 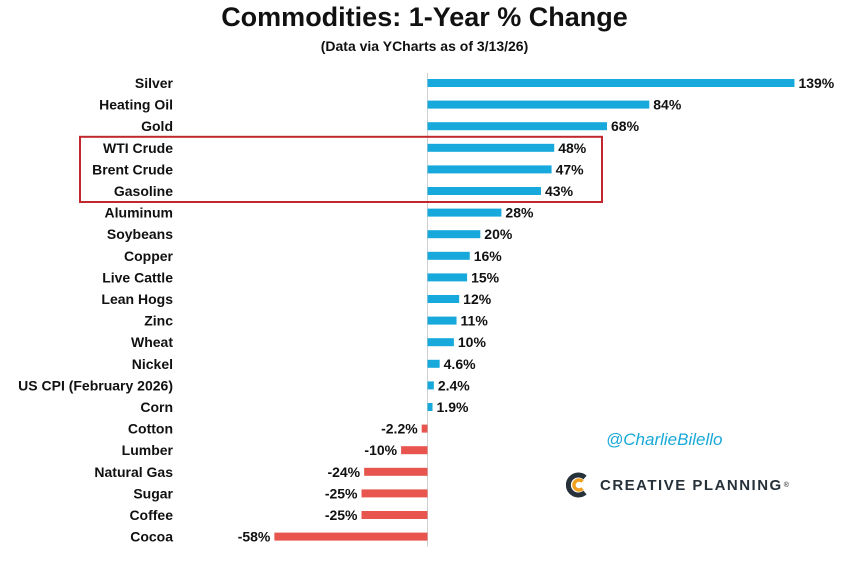 I want to click on value-label: 16%, so click(x=488, y=256).